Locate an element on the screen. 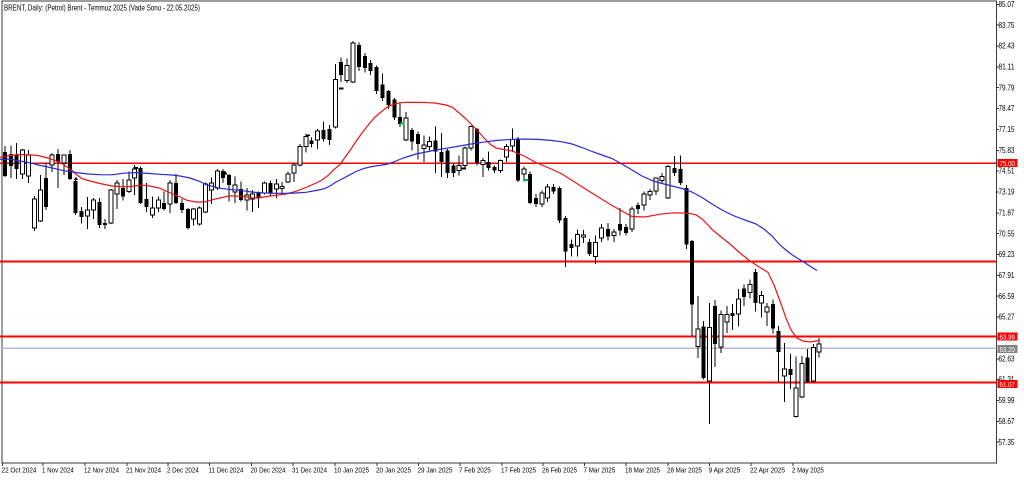  svg-text: 75.83 is located at coordinates (1007, 150).